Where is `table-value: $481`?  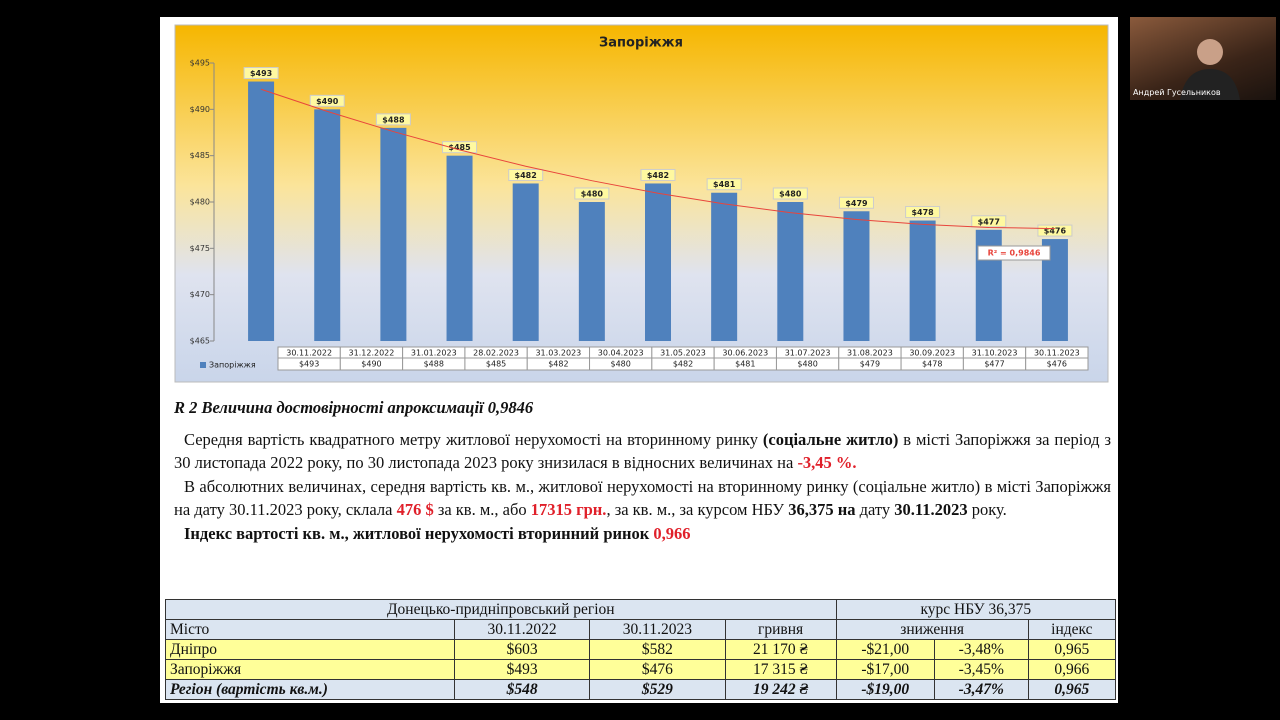 table-value: $481 is located at coordinates (745, 364).